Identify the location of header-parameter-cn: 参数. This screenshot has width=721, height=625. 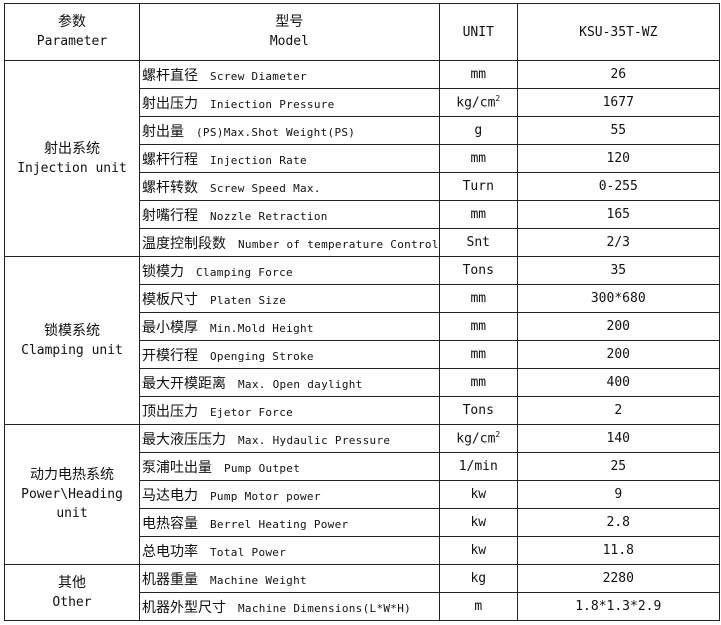
(72, 22).